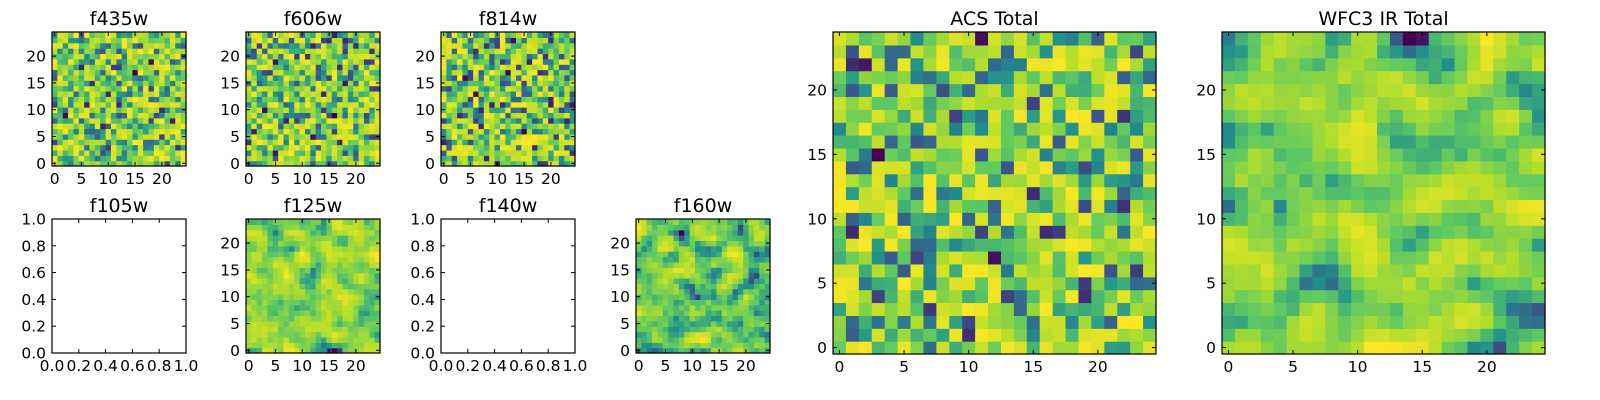 Image resolution: width=1600 pixels, height=400 pixels. Describe the element at coordinates (521, 366) in the screenshot. I see `x-tick-label: 0.6` at that location.